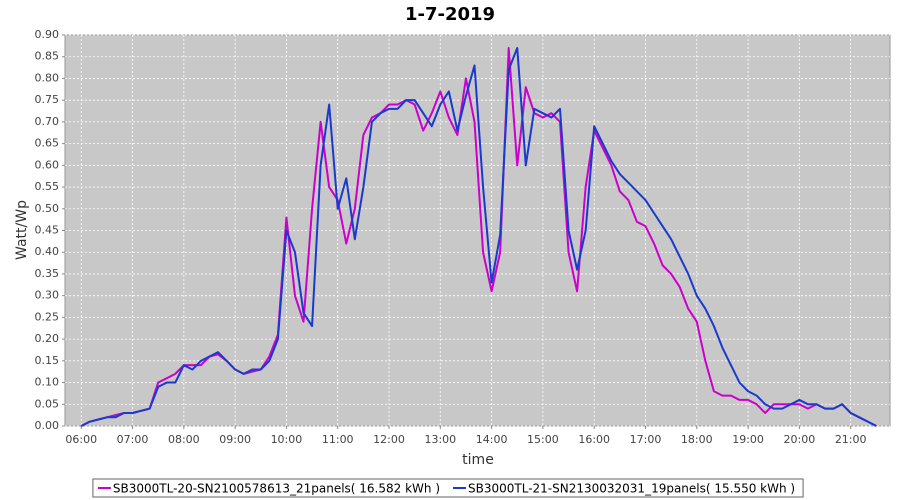 This screenshot has height=500, width=900. I want to click on legend-box, so click(448, 488).